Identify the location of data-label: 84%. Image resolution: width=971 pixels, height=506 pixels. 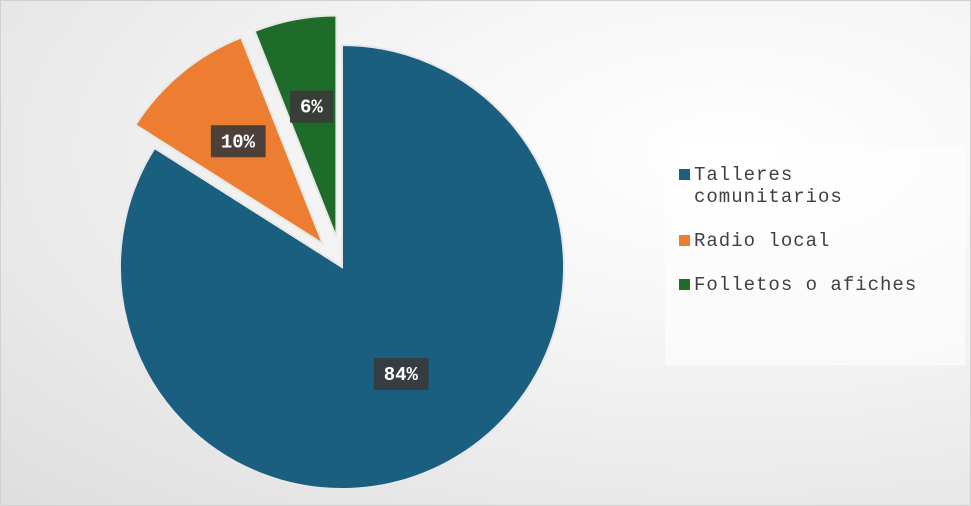
(401, 375).